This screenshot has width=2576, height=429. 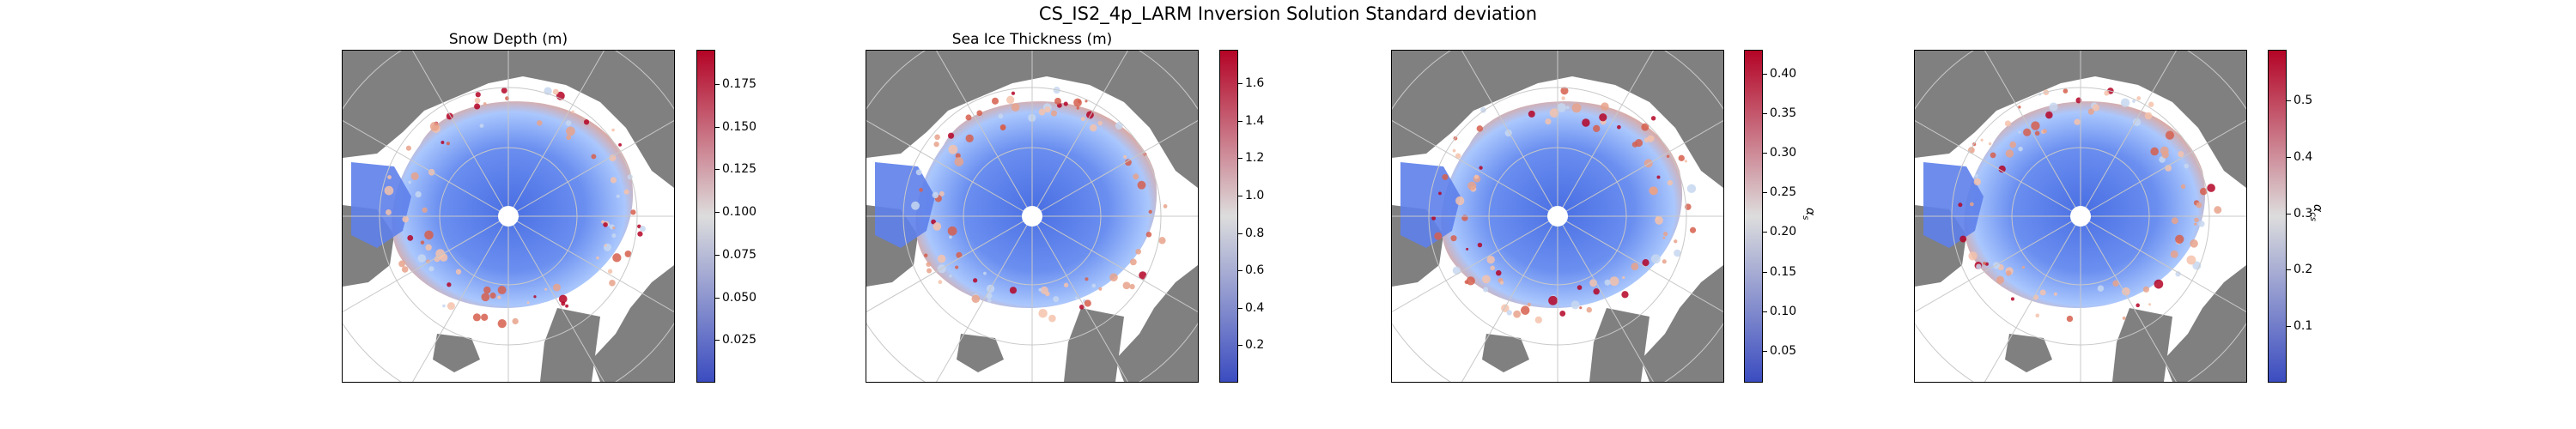 I want to click on colorbar-alpha-cs, so click(x=2277, y=216).